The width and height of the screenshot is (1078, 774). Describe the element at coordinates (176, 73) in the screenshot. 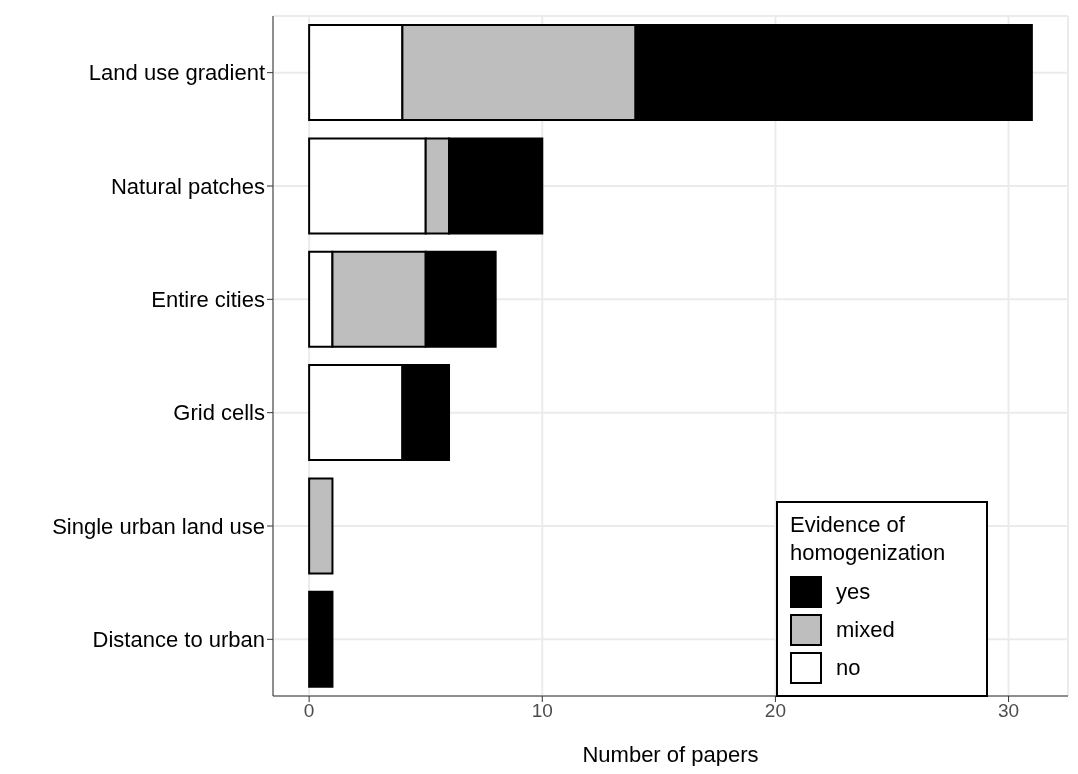

I see `y-tick-label: Land use gradient` at that location.